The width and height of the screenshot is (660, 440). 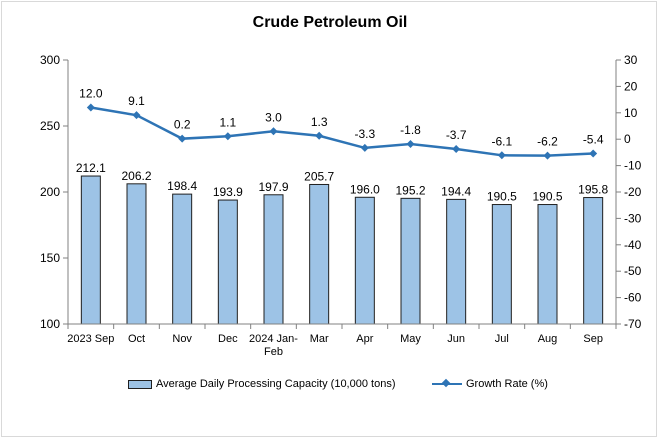 What do you see at coordinates (50, 258) in the screenshot?
I see `left-axis-tick-label: 150` at bounding box center [50, 258].